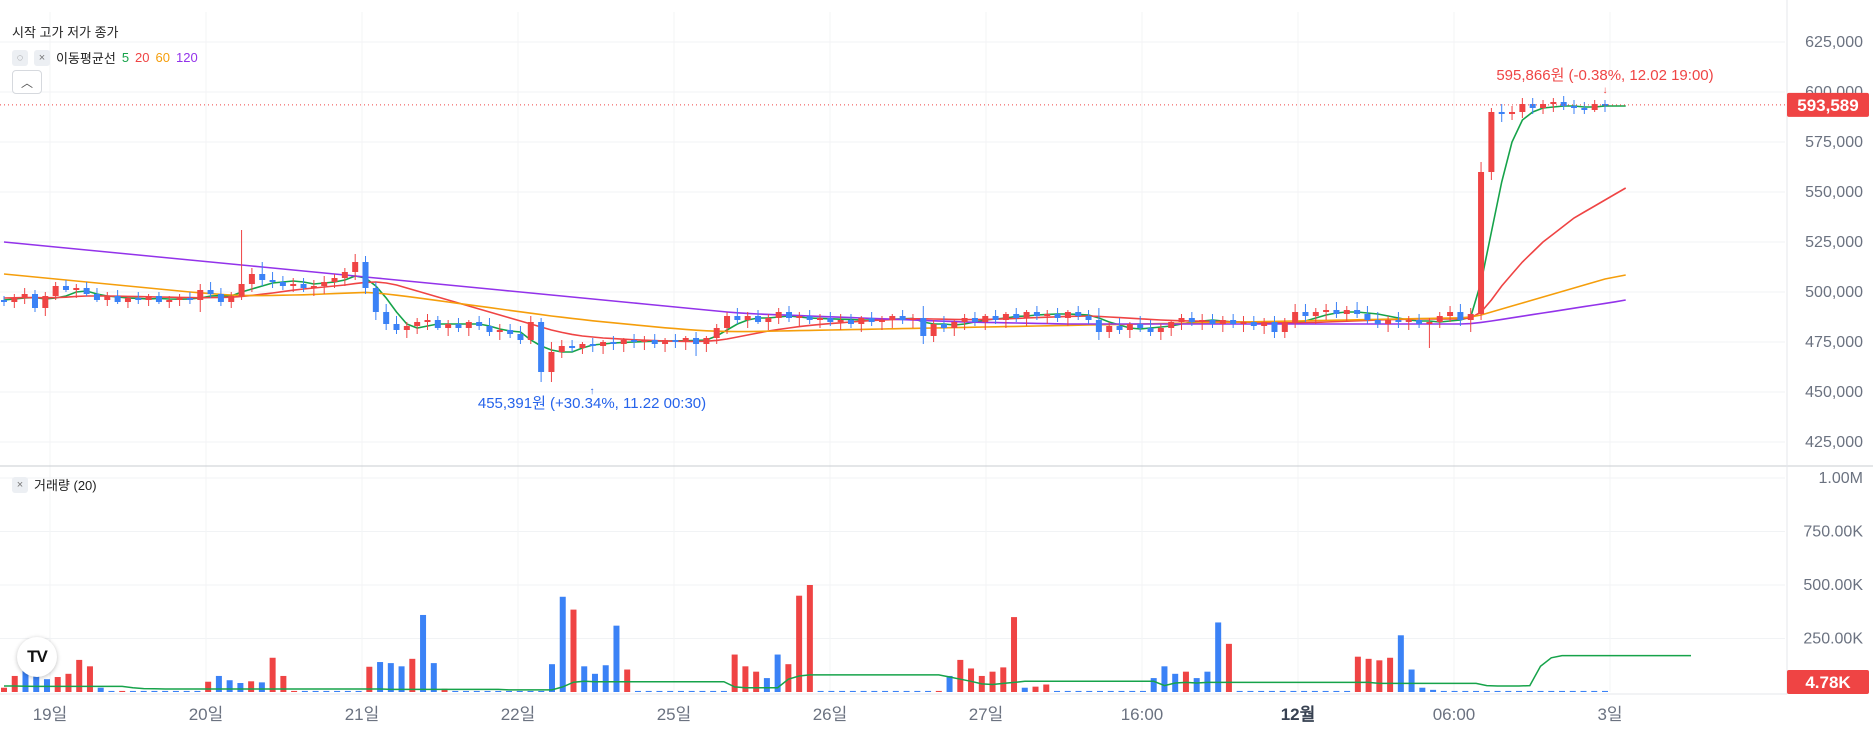  What do you see at coordinates (86, 58) in the screenshot?
I see `ma-label: 이동평균선` at bounding box center [86, 58].